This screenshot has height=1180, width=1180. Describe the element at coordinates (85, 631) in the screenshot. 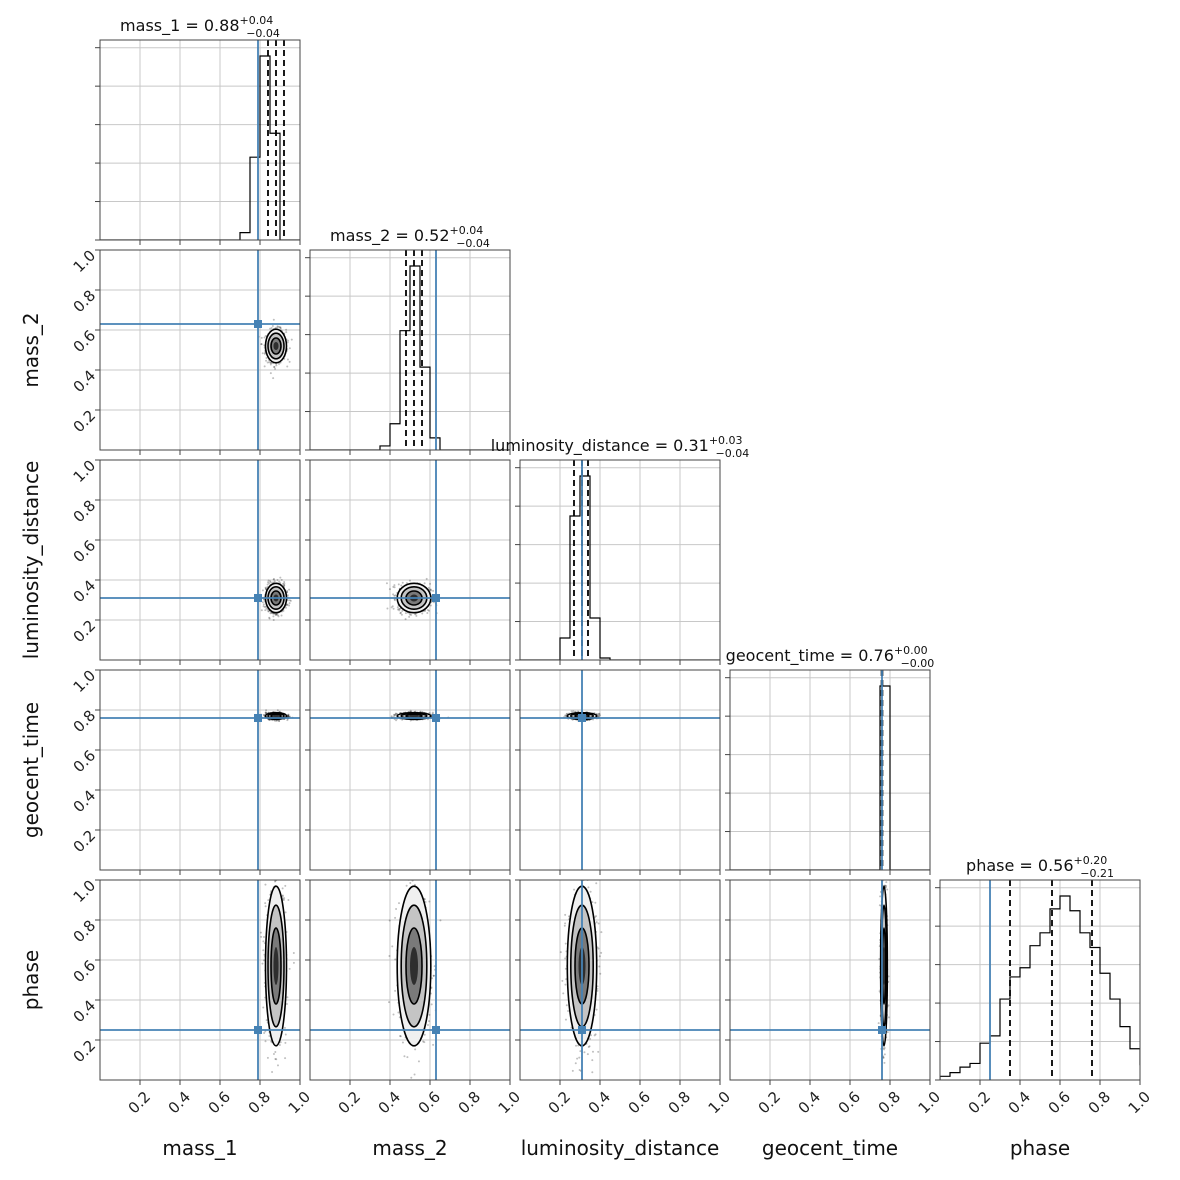

I see `y-tick-label: 0.2` at that location.